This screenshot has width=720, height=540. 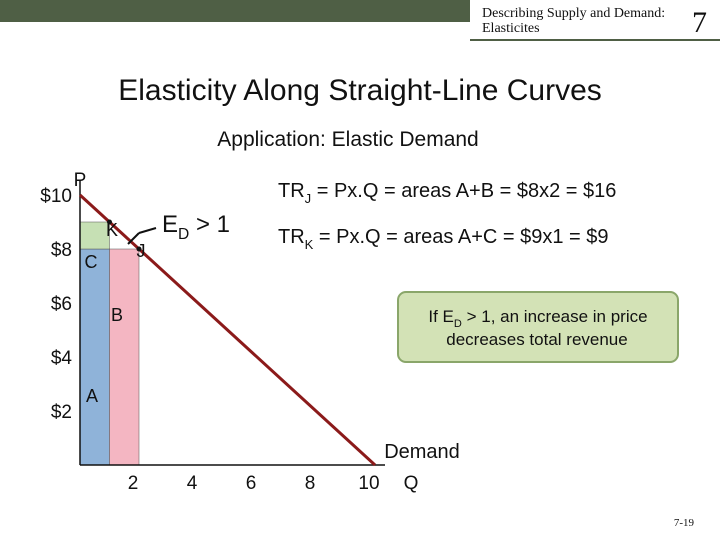 I want to click on point-label: J, so click(x=141, y=251).